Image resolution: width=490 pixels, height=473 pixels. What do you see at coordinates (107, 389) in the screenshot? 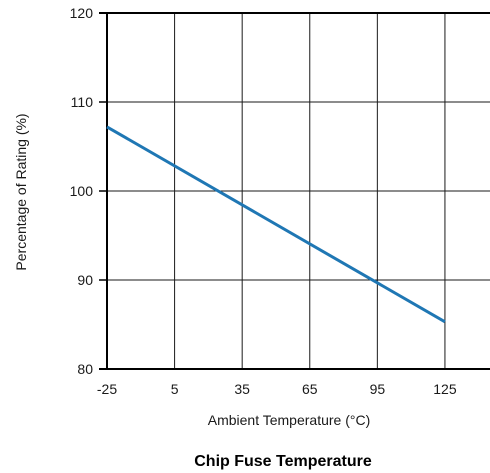
I see `x-tick-label: -25` at bounding box center [107, 389].